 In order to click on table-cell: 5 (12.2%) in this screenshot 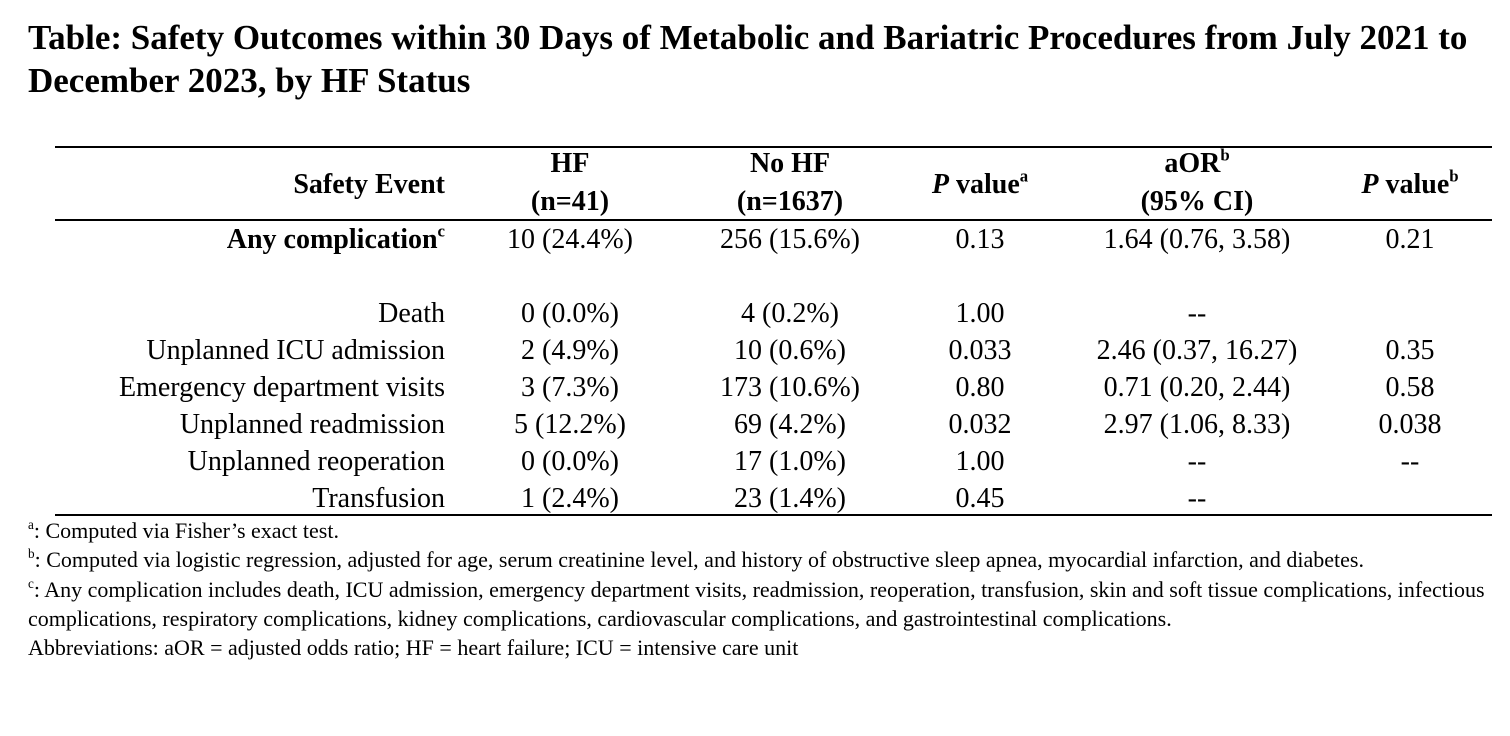, I will do `click(570, 424)`.